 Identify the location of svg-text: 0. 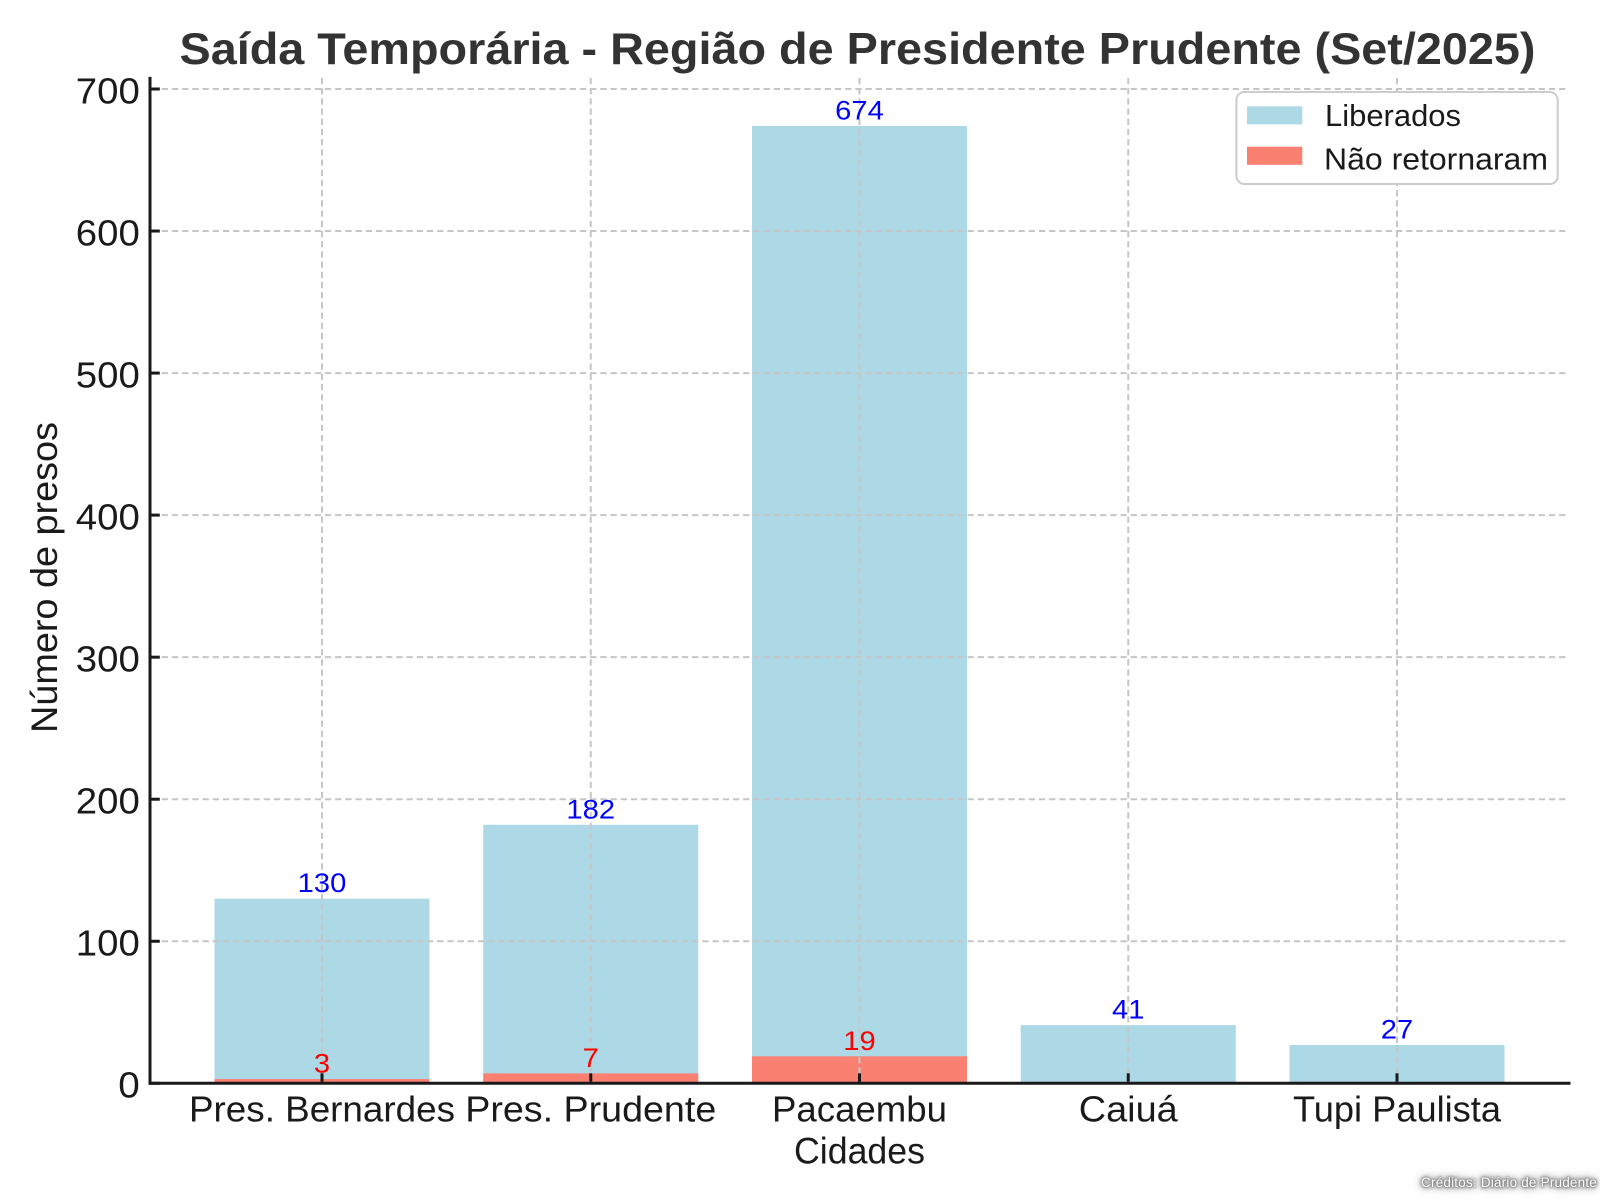
(129, 1085).